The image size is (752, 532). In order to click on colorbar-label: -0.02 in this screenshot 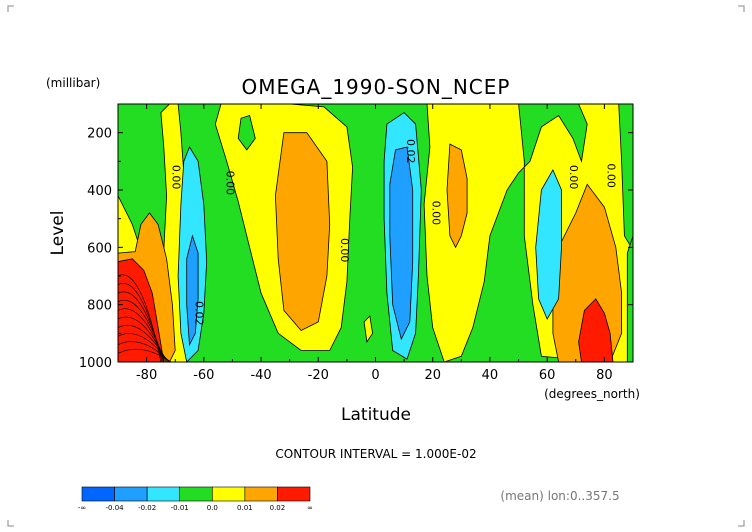, I will do `click(147, 508)`.